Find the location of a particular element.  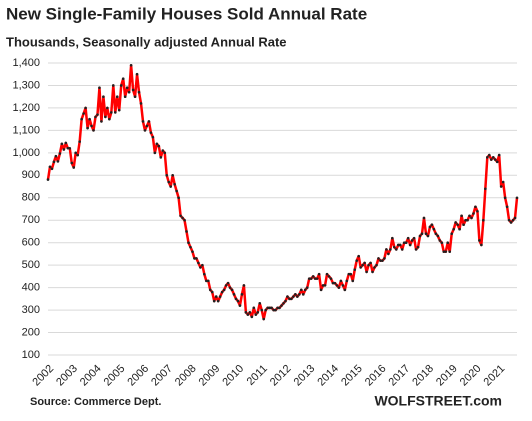

x-tick-label: 2004 is located at coordinates (91, 376).